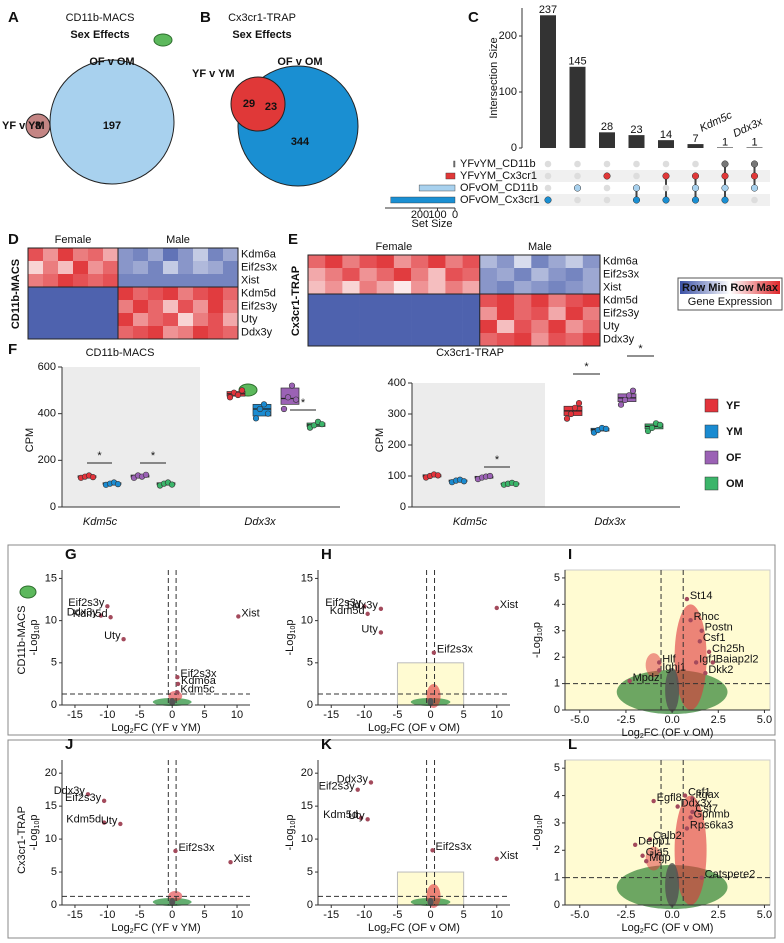  Describe the element at coordinates (310, 905) in the screenshot. I see `y-tick-label: 0` at that location.